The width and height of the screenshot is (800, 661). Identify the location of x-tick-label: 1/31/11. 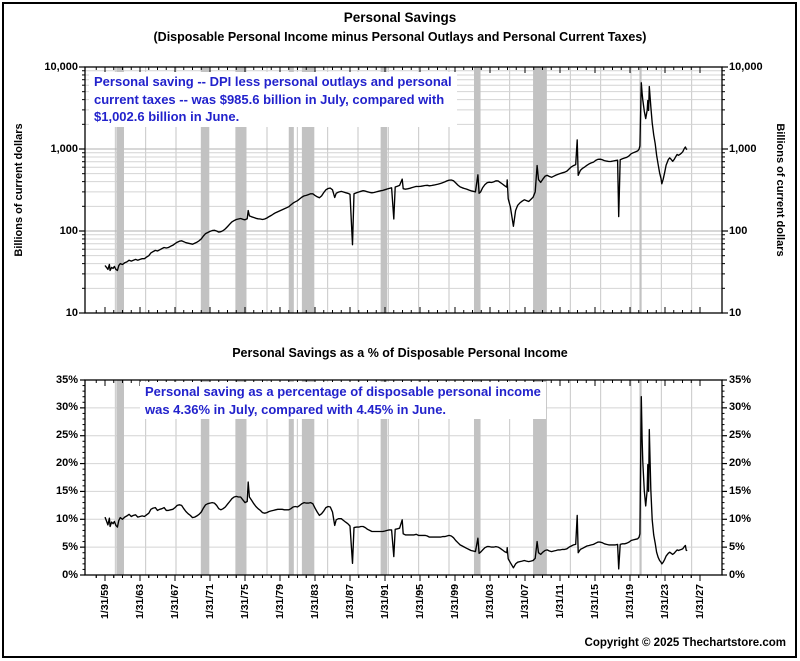
(560, 601).